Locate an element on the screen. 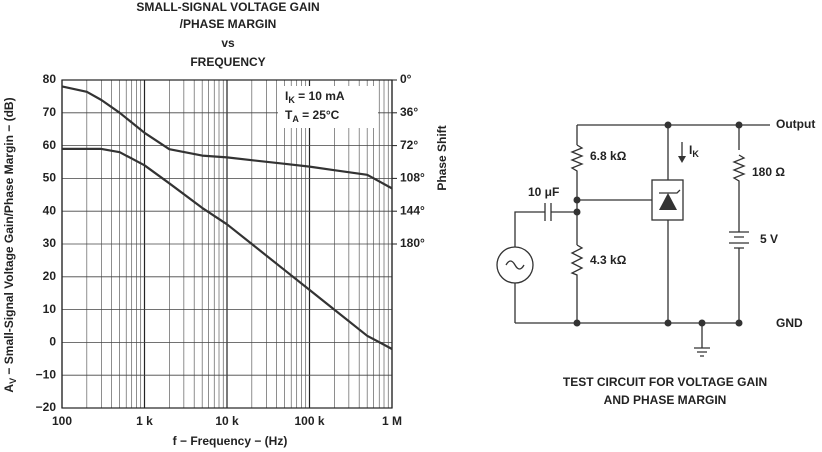  annotation: IK = 10 mA is located at coordinates (315, 97).